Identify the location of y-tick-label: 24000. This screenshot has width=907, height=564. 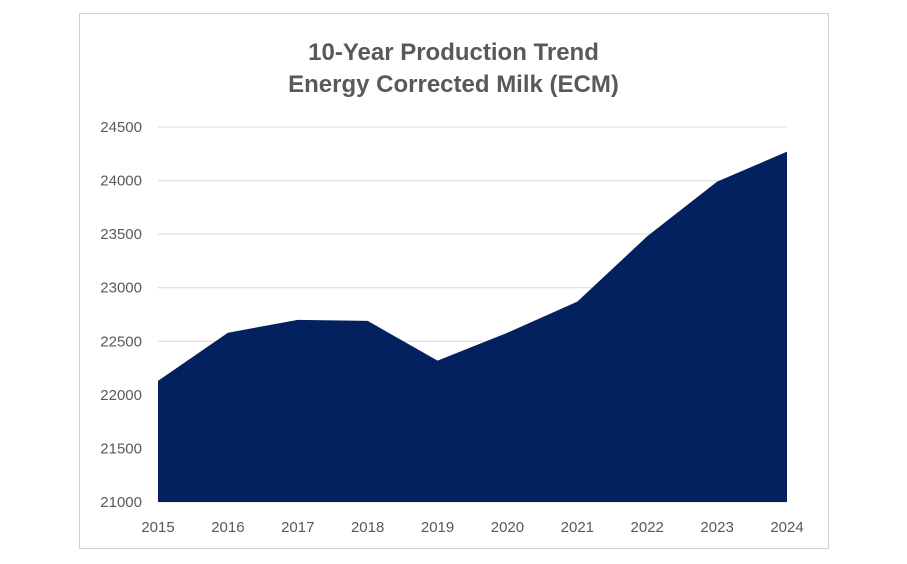
(121, 181).